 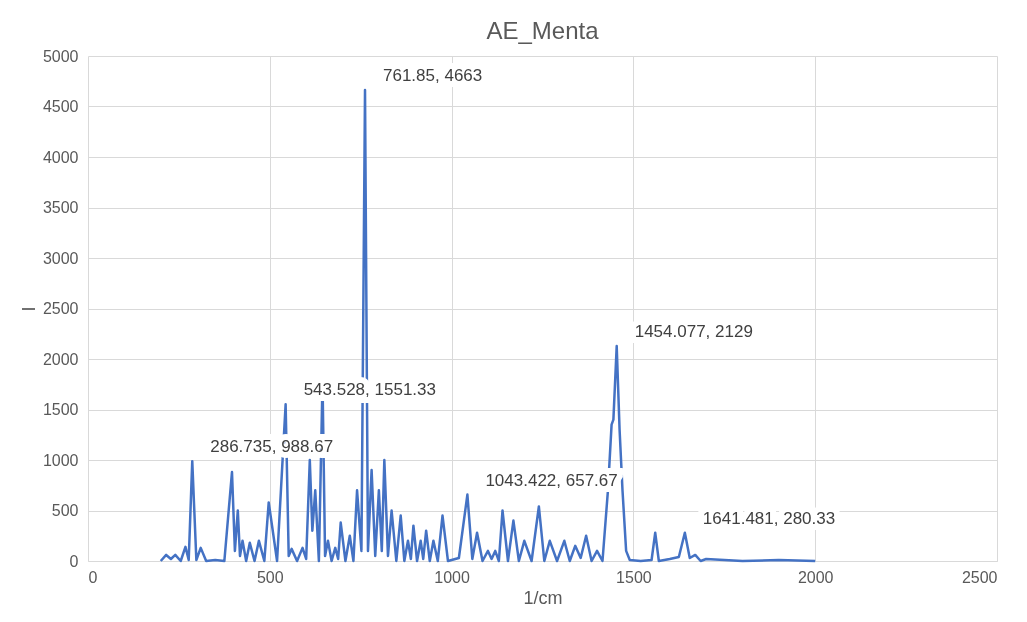 I want to click on y-tick-label: 4500, so click(x=60, y=106).